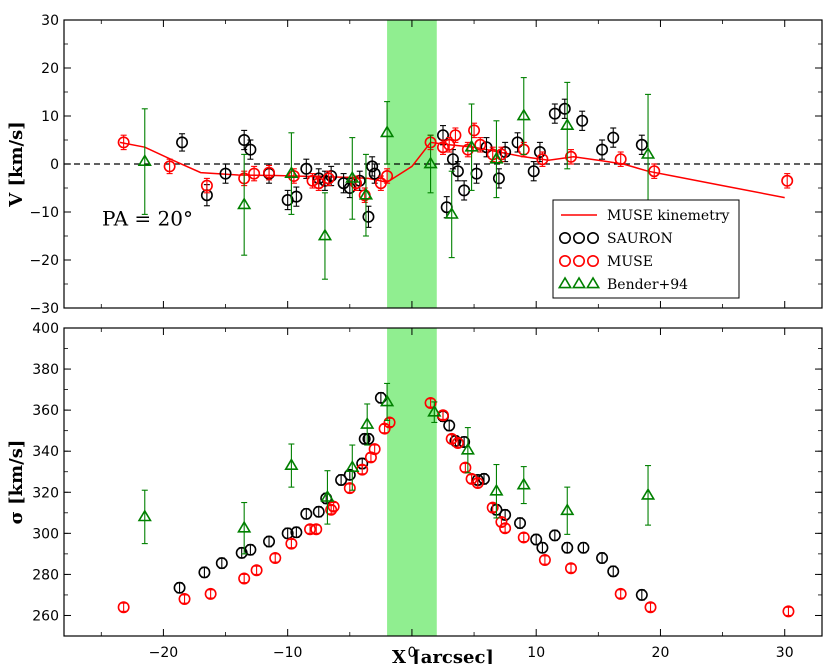 The height and width of the screenshot is (664, 830). I want to click on y-tick-label: −30, so click(44, 309).